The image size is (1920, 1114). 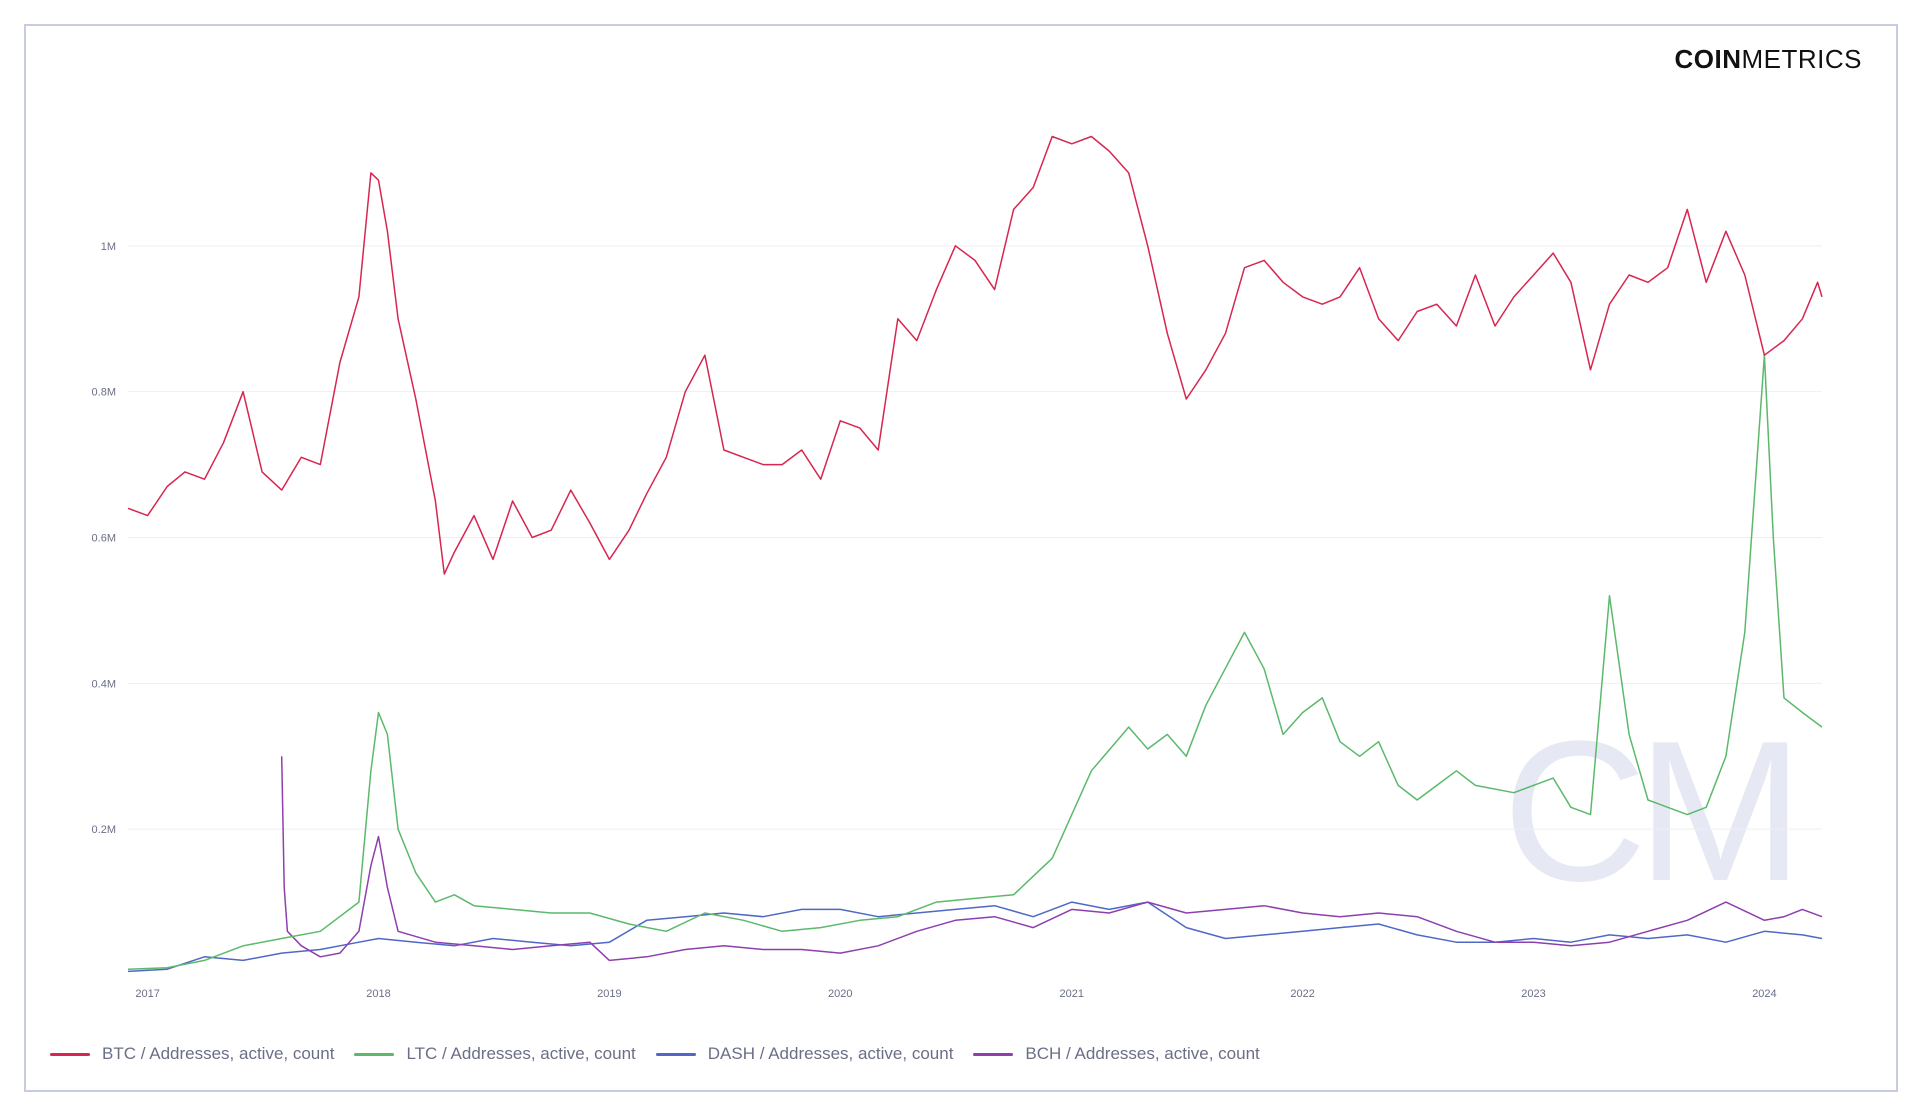 I want to click on logo-light-text: METRICS, so click(x=1801, y=59).